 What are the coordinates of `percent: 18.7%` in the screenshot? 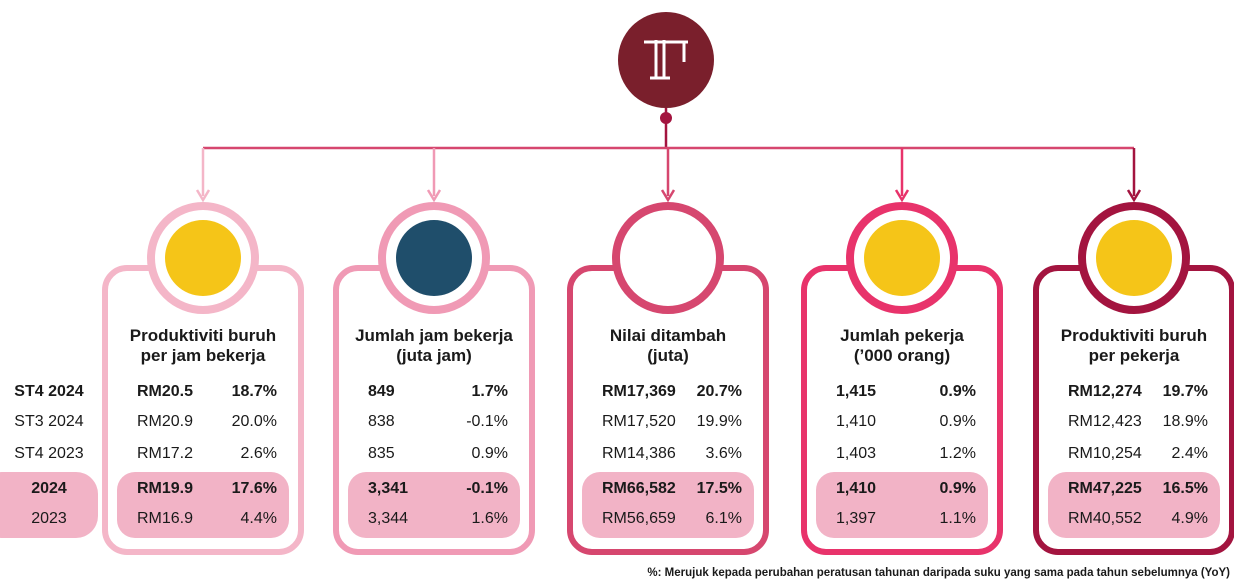 It's located at (254, 391).